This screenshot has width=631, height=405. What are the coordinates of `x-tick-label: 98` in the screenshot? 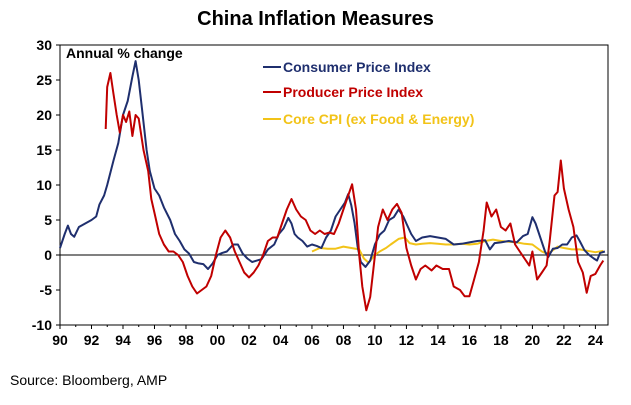 It's located at (186, 340).